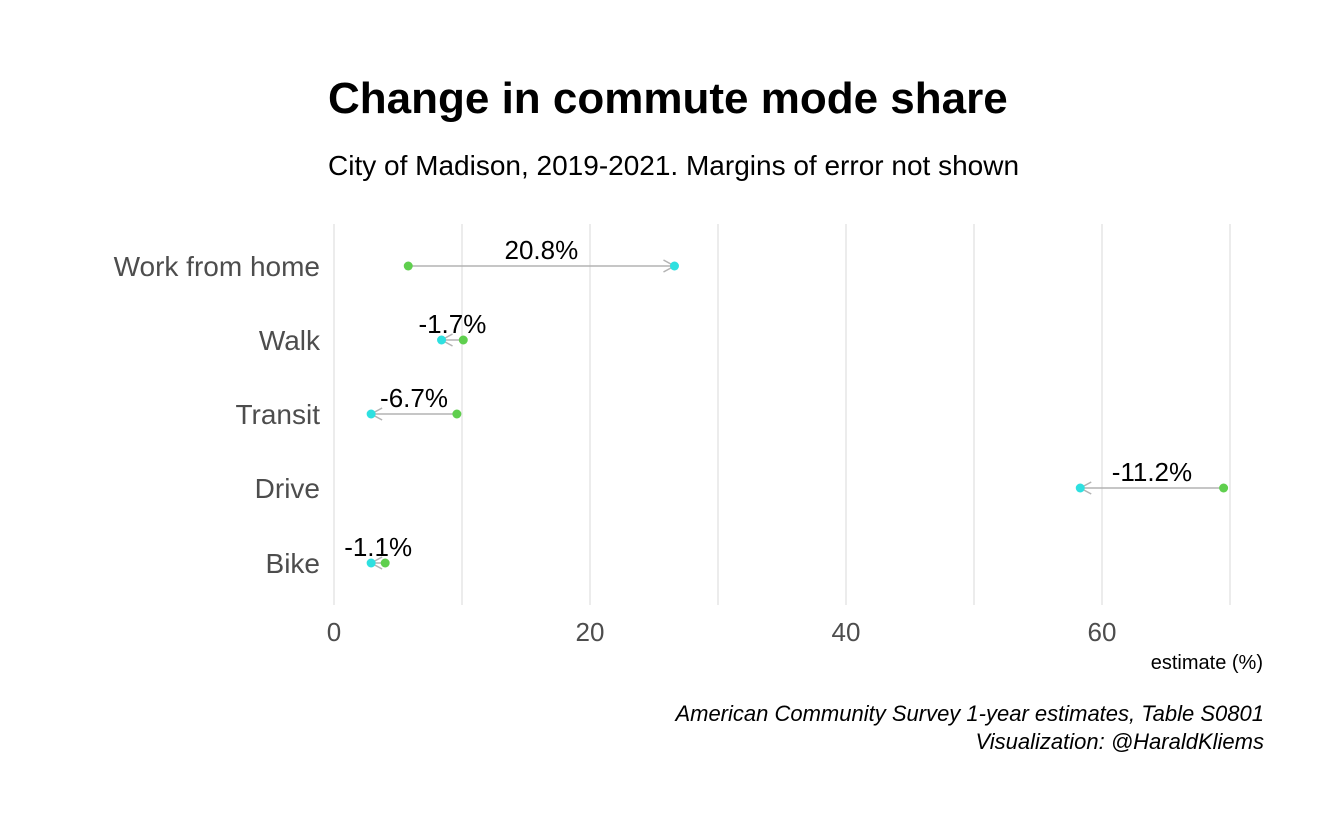 This screenshot has width=1344, height=830. Describe the element at coordinates (1207, 663) in the screenshot. I see `x-axis-label: estimate (%)` at that location.